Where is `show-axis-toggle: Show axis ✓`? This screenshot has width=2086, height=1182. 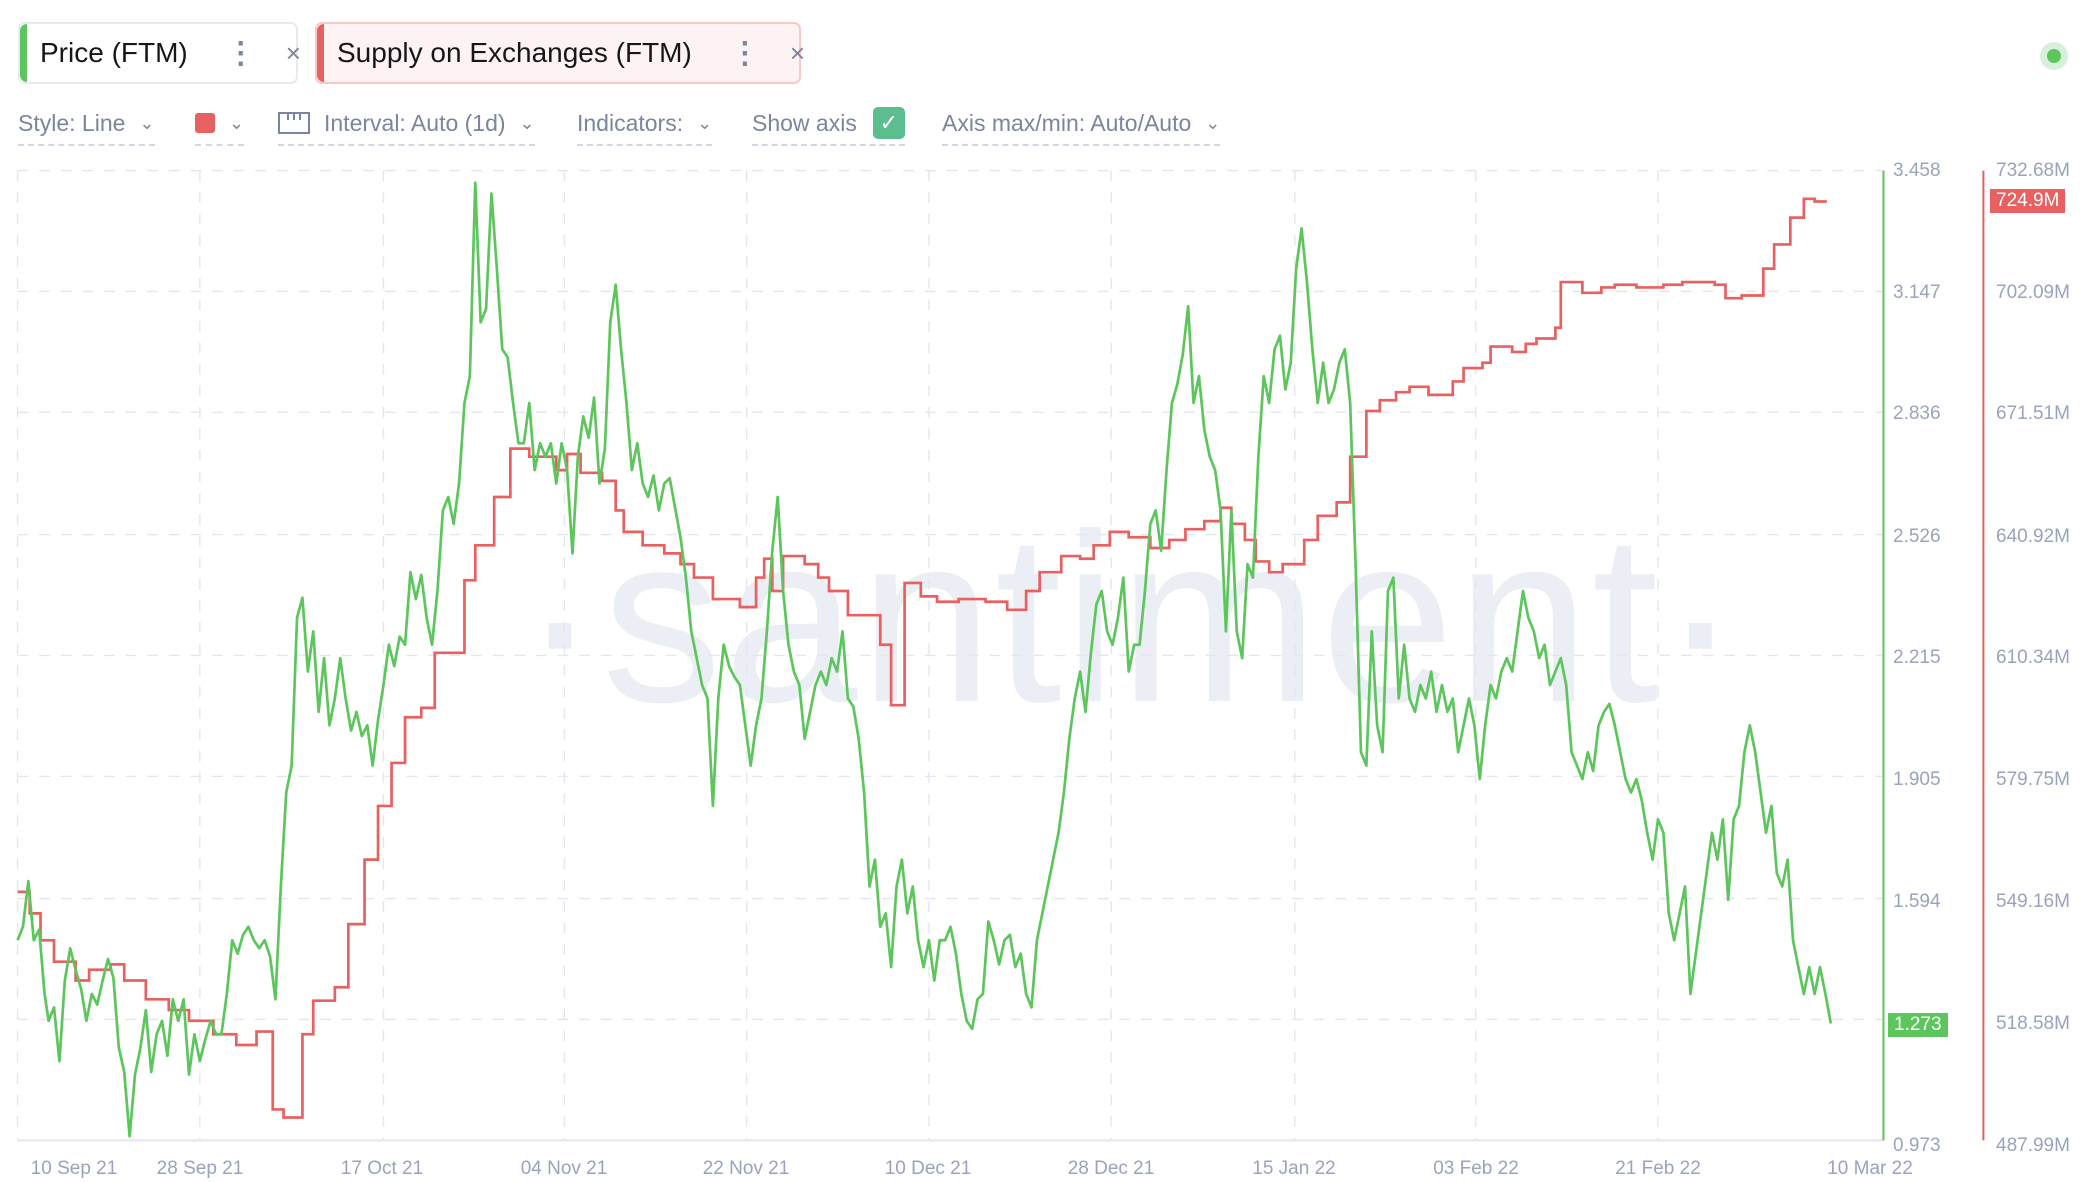
show-axis-toggle: Show axis ✓ is located at coordinates (828, 126).